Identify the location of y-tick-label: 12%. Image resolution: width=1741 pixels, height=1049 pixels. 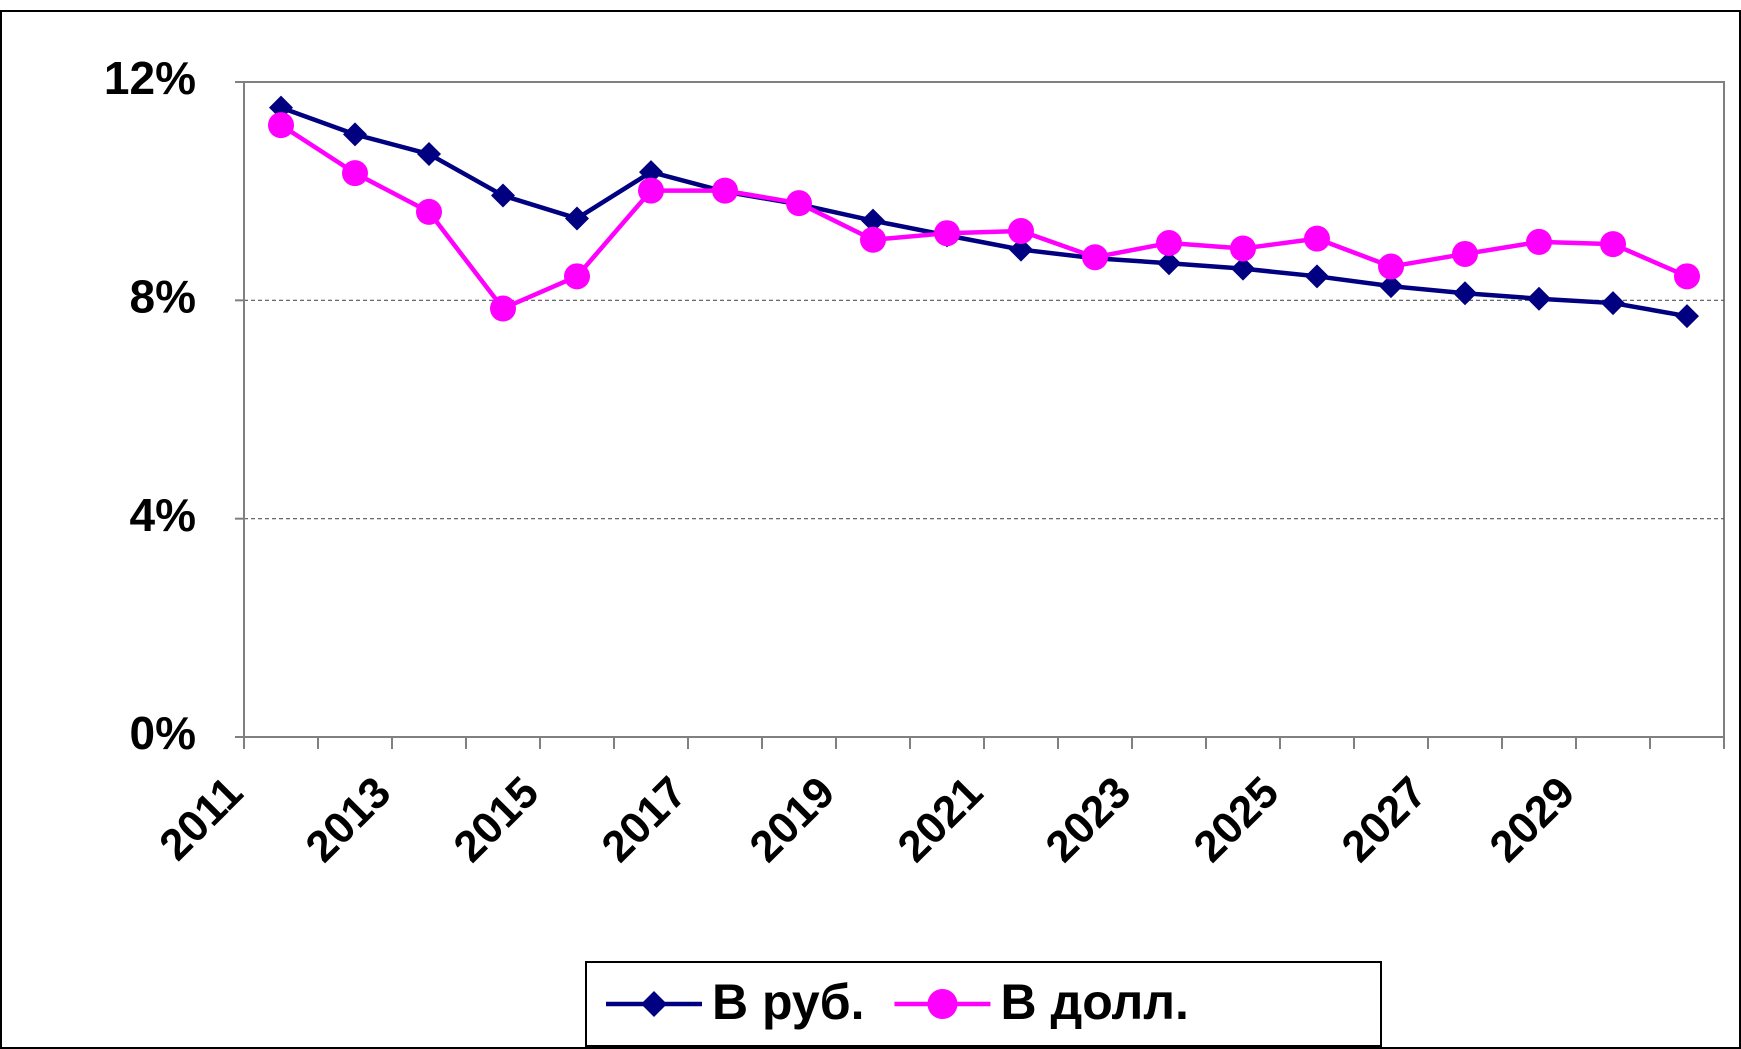
(150, 78).